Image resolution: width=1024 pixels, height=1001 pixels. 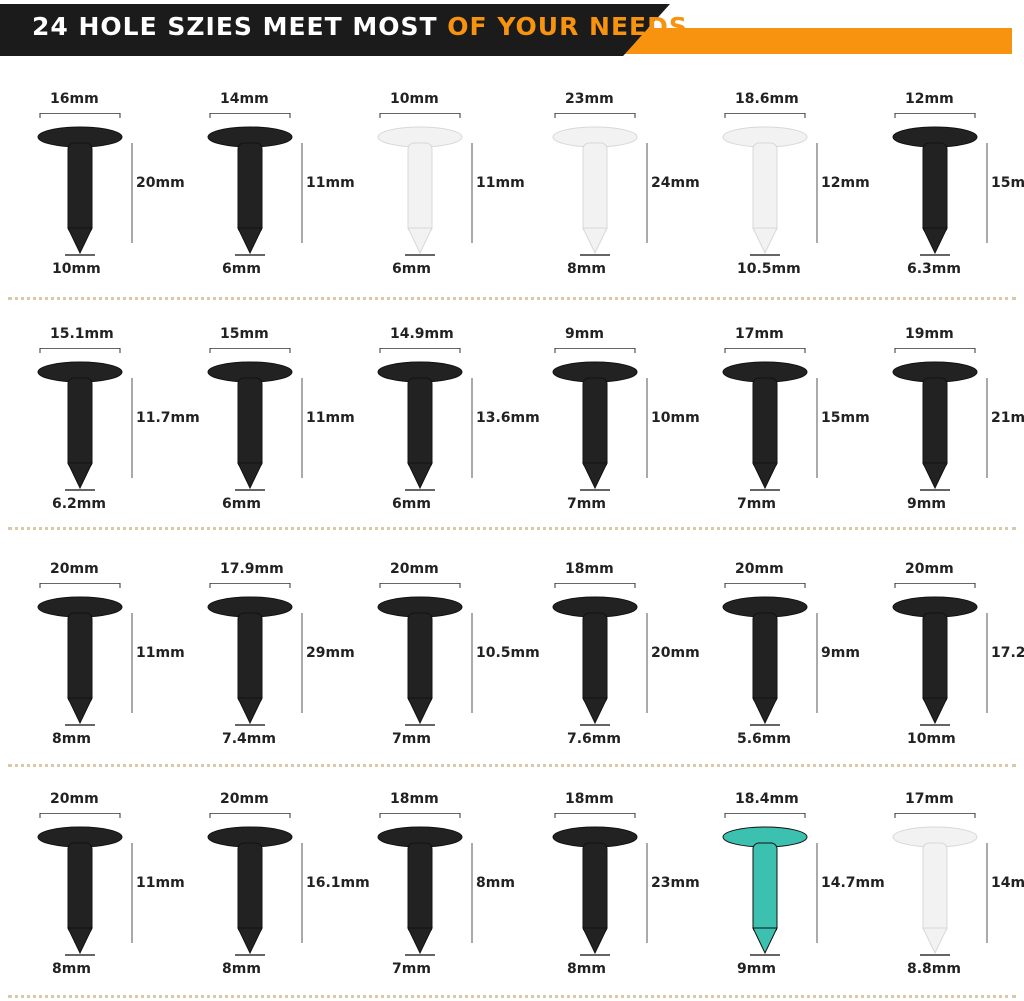 What do you see at coordinates (853, 883) in the screenshot?
I see `height-label: 14.7mm` at bounding box center [853, 883].